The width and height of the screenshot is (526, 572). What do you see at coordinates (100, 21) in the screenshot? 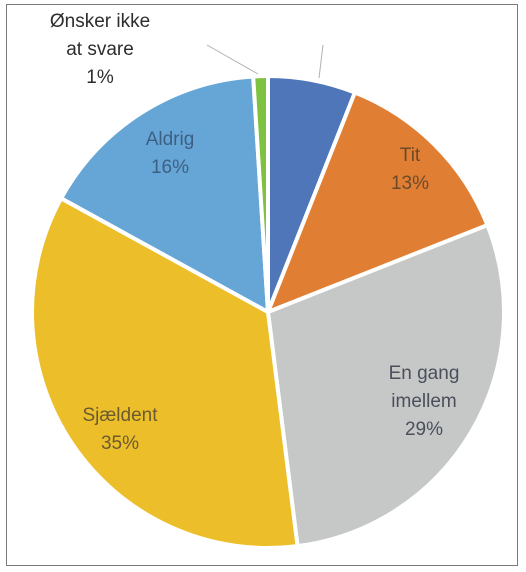
I see `slice-name-onsker-ikke: Ønsker ikke` at bounding box center [100, 21].